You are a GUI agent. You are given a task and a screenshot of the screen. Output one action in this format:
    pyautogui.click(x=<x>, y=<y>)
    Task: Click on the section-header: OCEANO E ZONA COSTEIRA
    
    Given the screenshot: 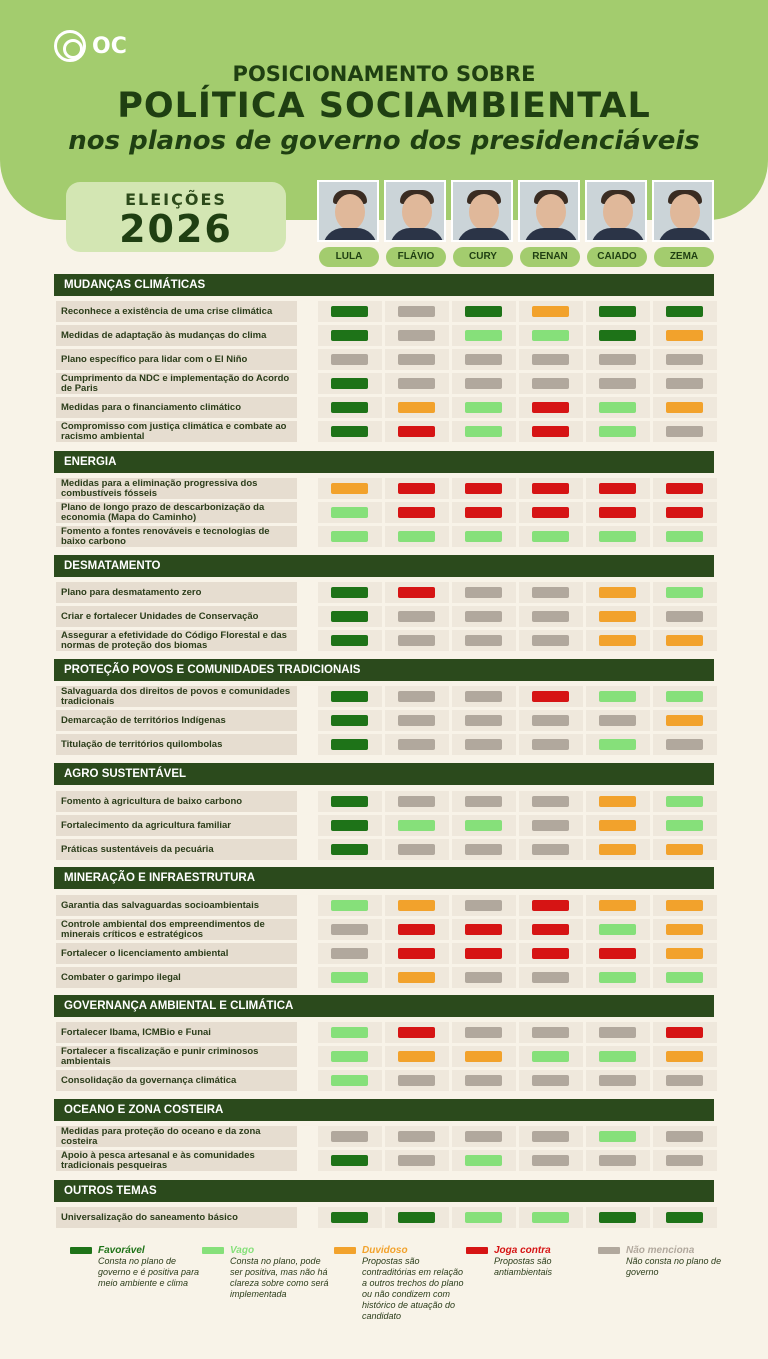 What is the action you would take?
    pyautogui.click(x=384, y=1110)
    